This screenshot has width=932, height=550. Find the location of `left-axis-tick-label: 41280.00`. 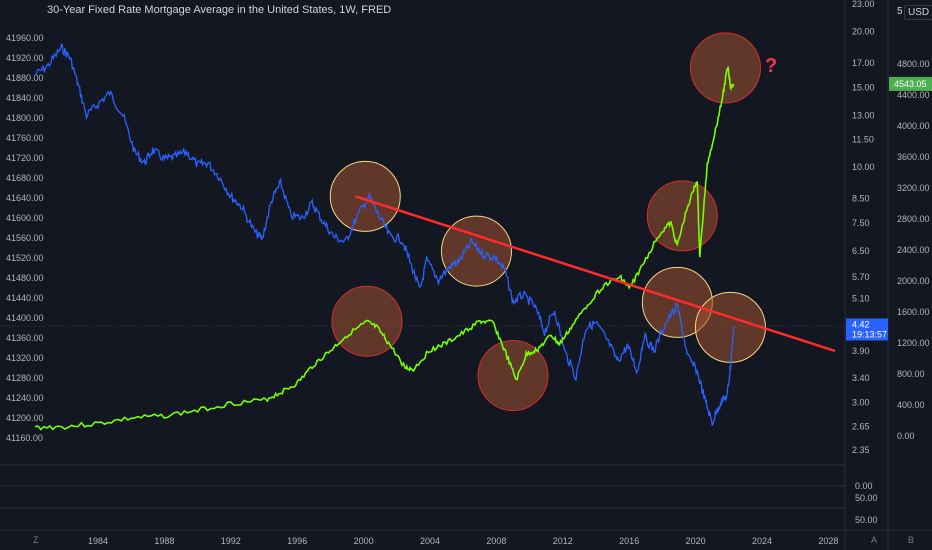

left-axis-tick-label: 41280.00 is located at coordinates (25, 378).